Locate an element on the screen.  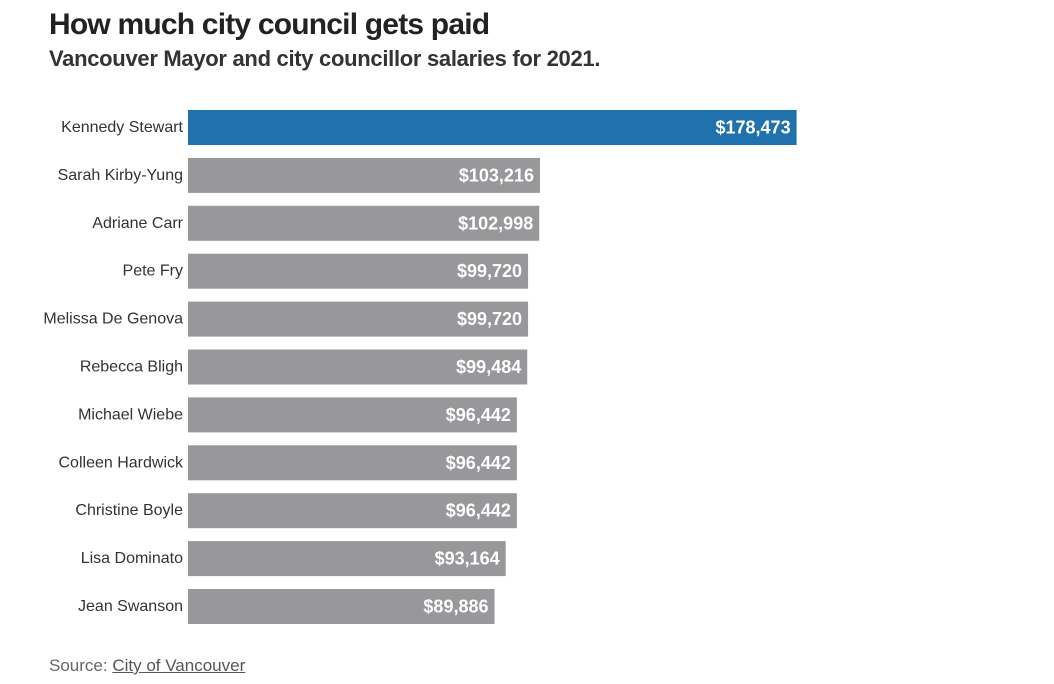
bar-row: Adriane Carr $102,998 is located at coordinates (316, 223).